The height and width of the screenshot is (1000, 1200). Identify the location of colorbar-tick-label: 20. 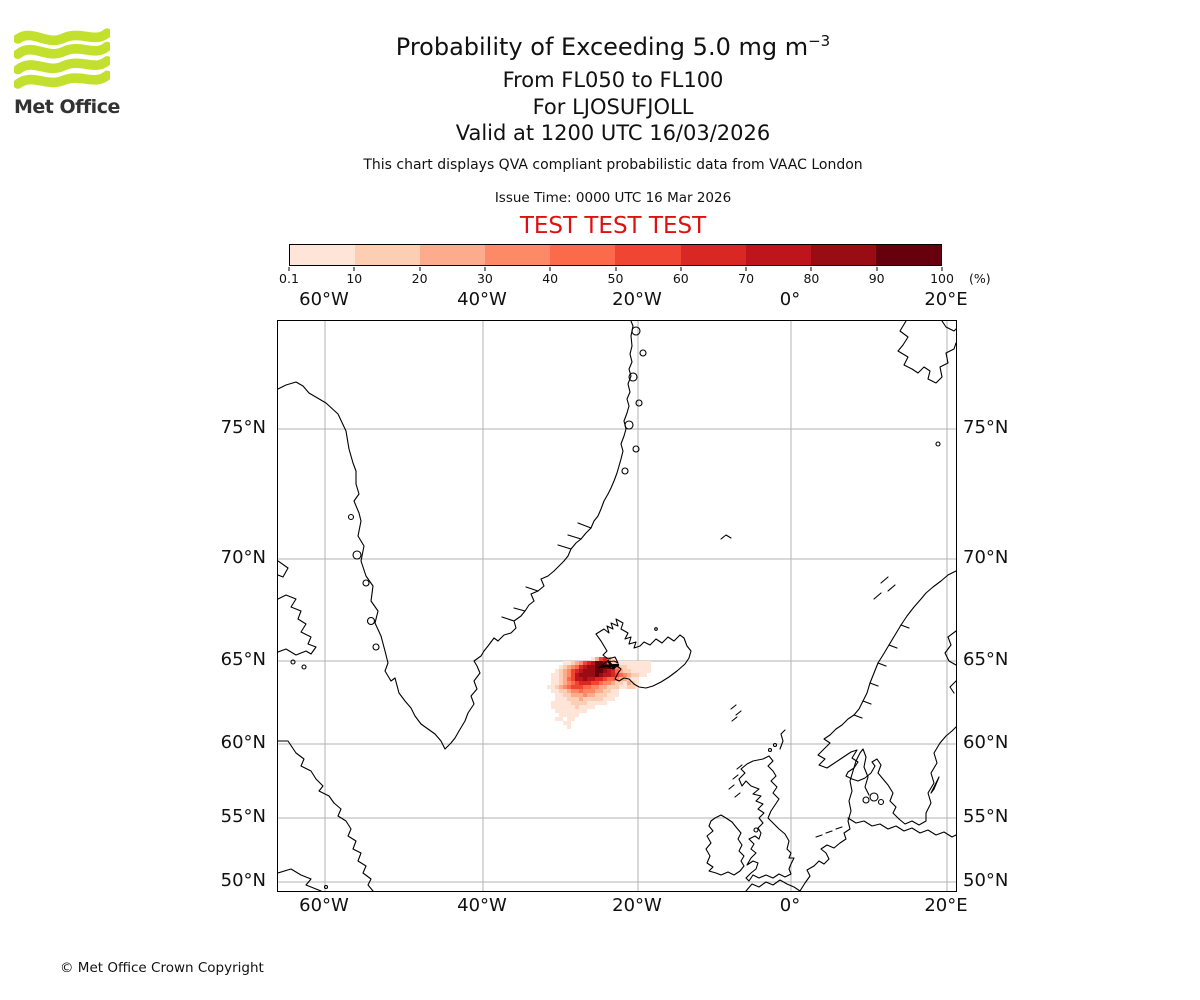
(419, 278).